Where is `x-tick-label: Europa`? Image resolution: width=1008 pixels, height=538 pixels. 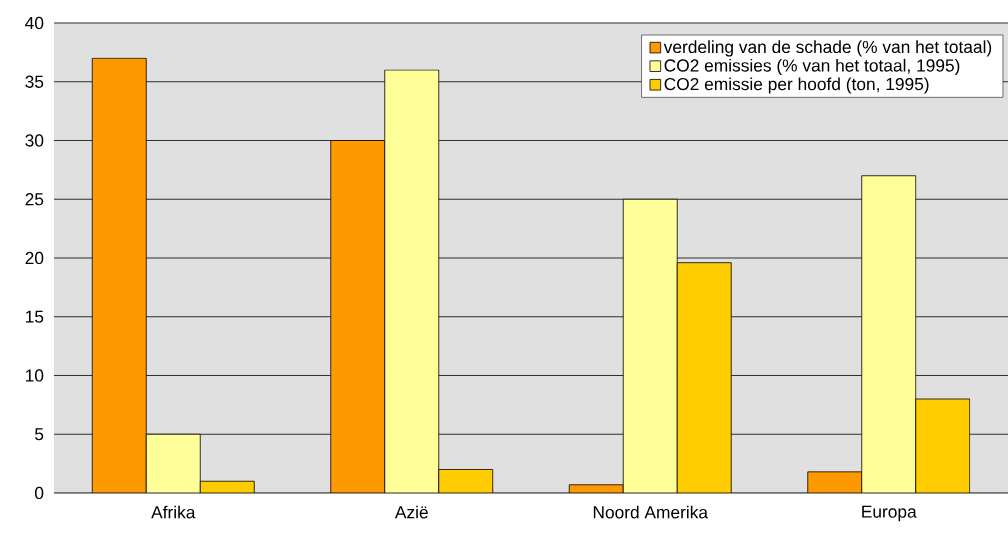 x-tick-label: Europa is located at coordinates (889, 513).